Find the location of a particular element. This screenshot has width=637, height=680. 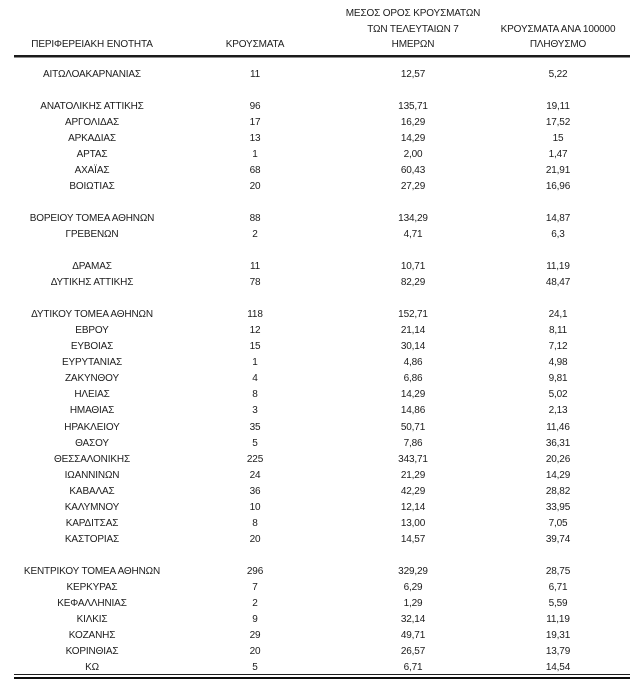

cell-avg7: 13,00 is located at coordinates (413, 523).